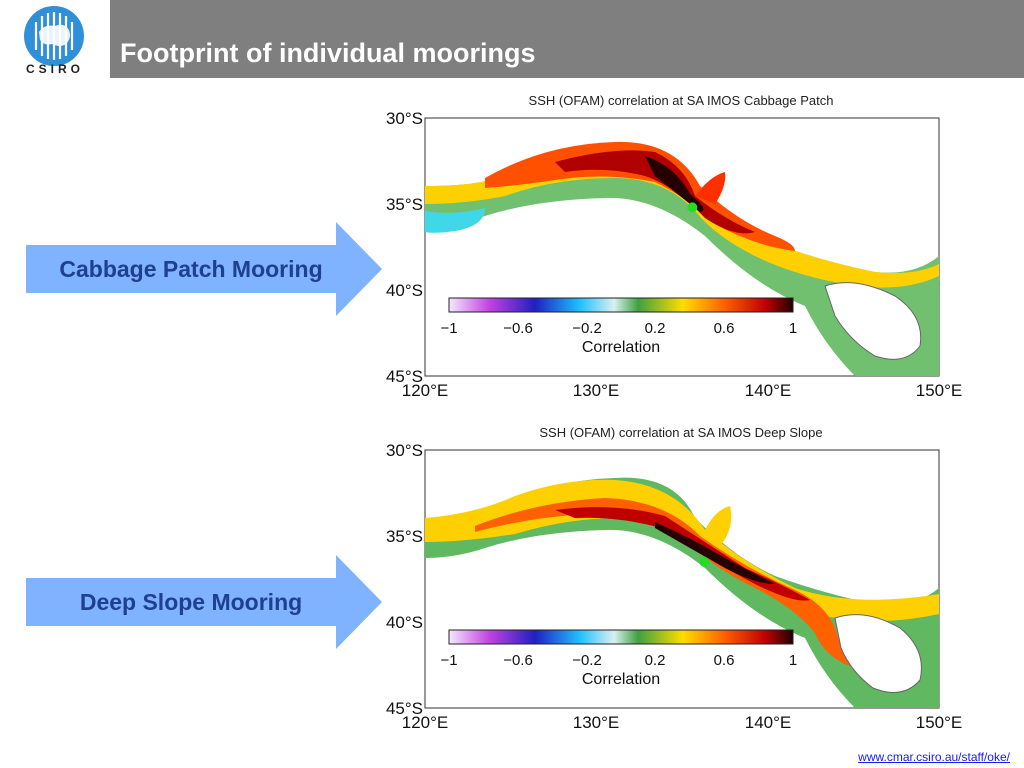 The width and height of the screenshot is (1024, 768). I want to click on callout-deep-slope: Deep Slope Mooring, so click(204, 602).